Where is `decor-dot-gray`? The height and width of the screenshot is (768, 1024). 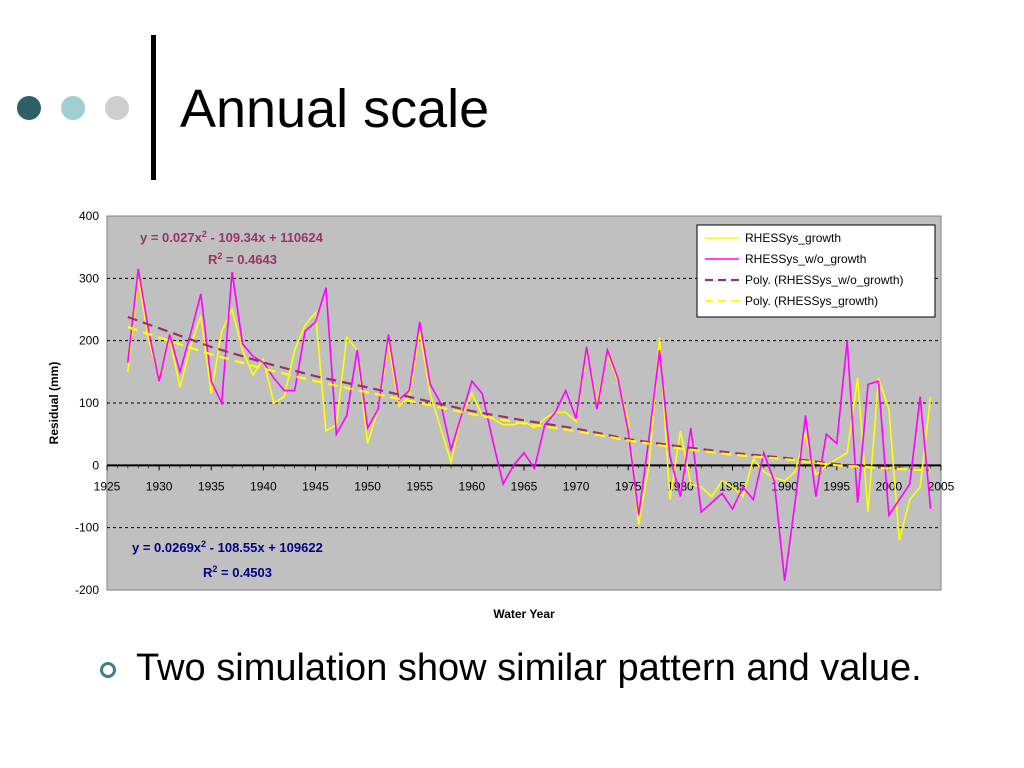
decor-dot-gray is located at coordinates (117, 108).